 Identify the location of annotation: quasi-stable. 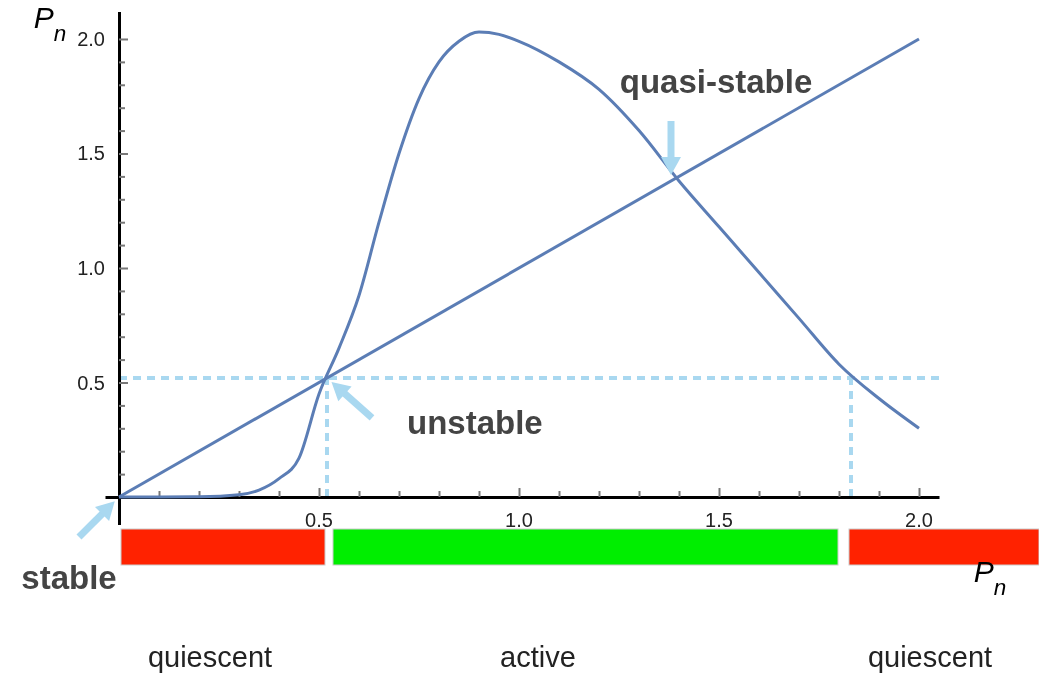
(716, 81).